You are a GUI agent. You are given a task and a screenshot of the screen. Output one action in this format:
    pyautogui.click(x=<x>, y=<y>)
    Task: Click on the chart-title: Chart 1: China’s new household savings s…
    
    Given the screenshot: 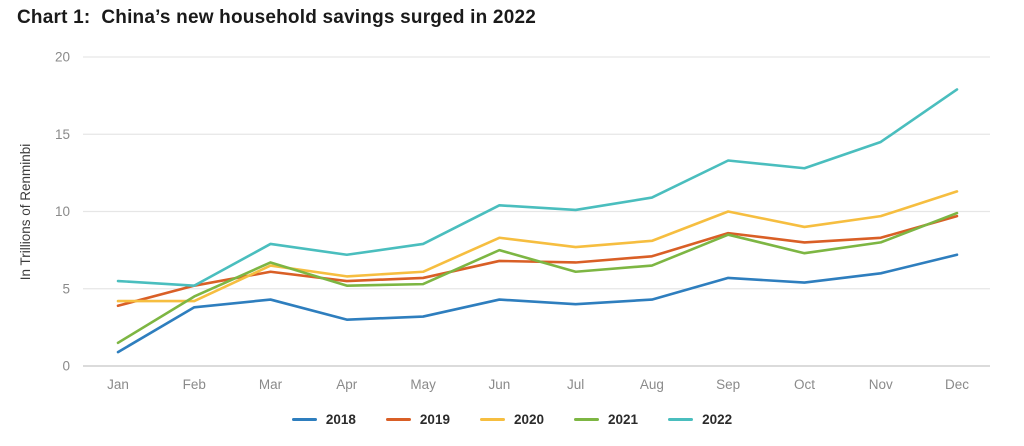 What is the action you would take?
    pyautogui.click(x=276, y=17)
    